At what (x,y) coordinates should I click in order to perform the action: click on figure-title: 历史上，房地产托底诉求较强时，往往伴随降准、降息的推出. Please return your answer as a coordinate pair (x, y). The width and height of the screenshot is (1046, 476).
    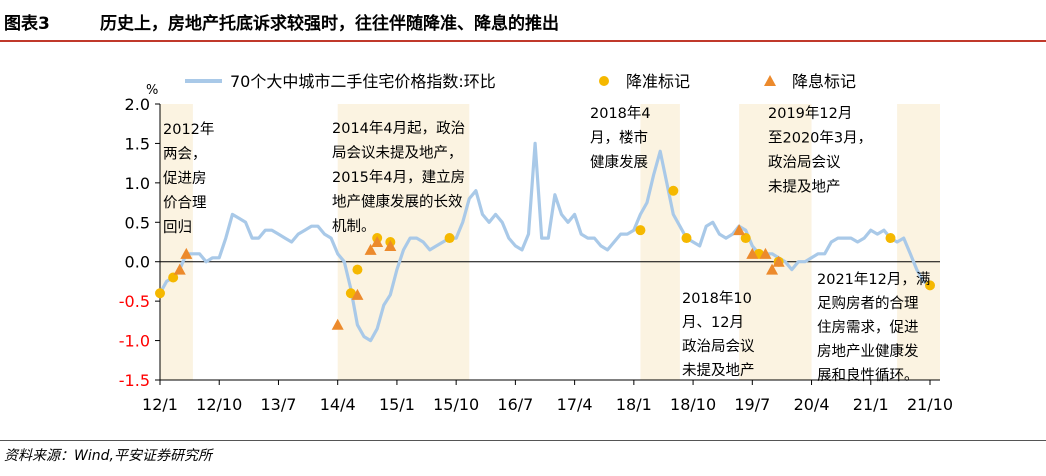
    Looking at the image, I should click on (329, 24).